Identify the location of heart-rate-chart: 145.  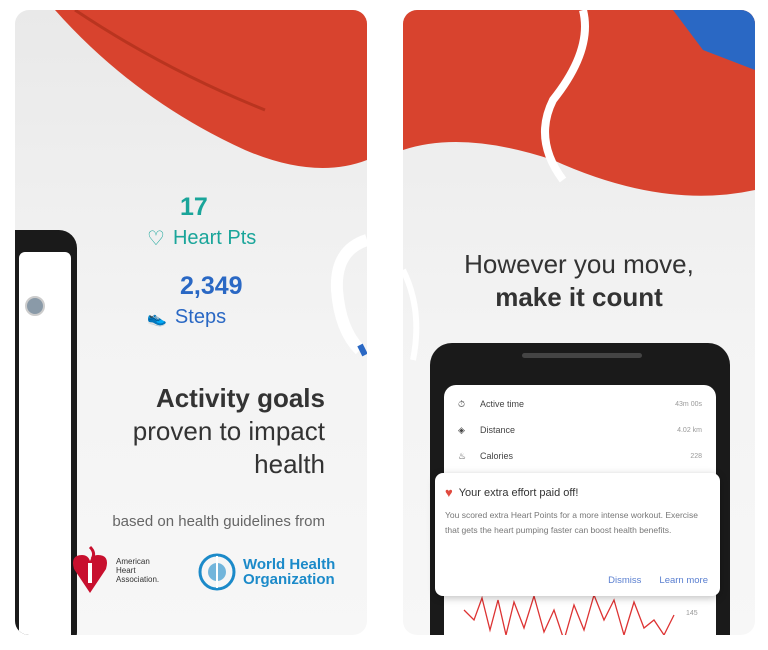
(580, 613).